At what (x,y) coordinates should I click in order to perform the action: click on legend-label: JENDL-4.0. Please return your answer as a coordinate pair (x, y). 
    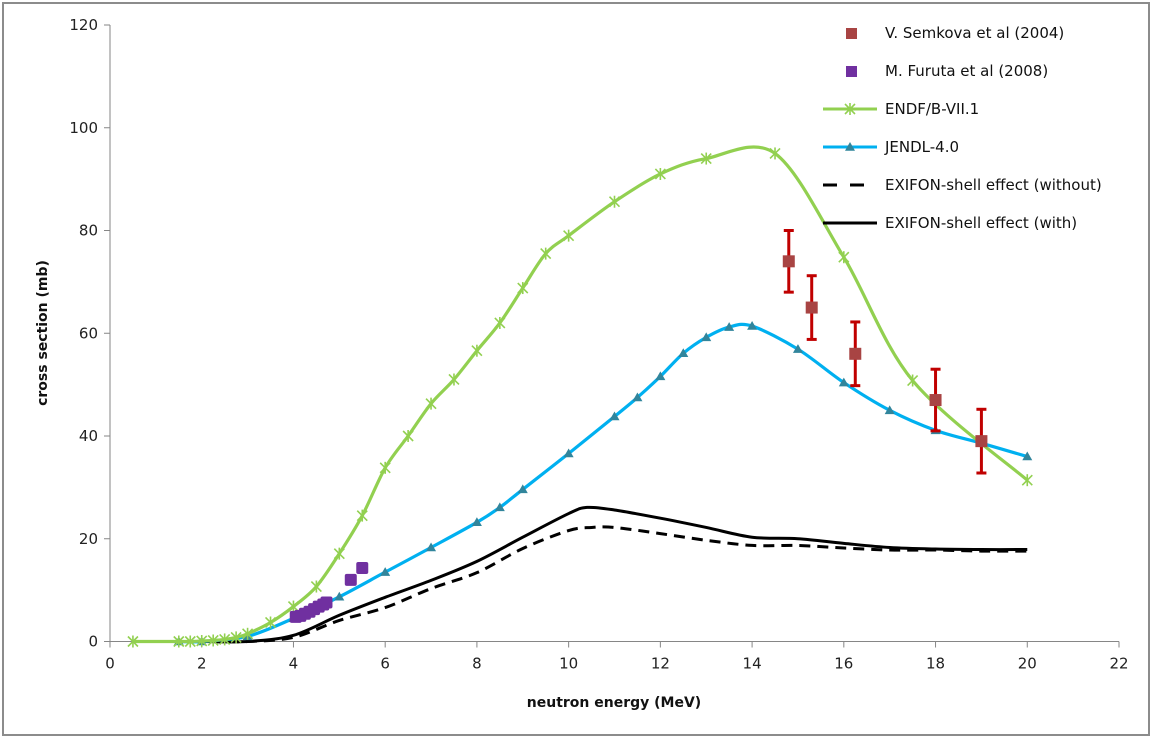
    Looking at the image, I should click on (921, 147).